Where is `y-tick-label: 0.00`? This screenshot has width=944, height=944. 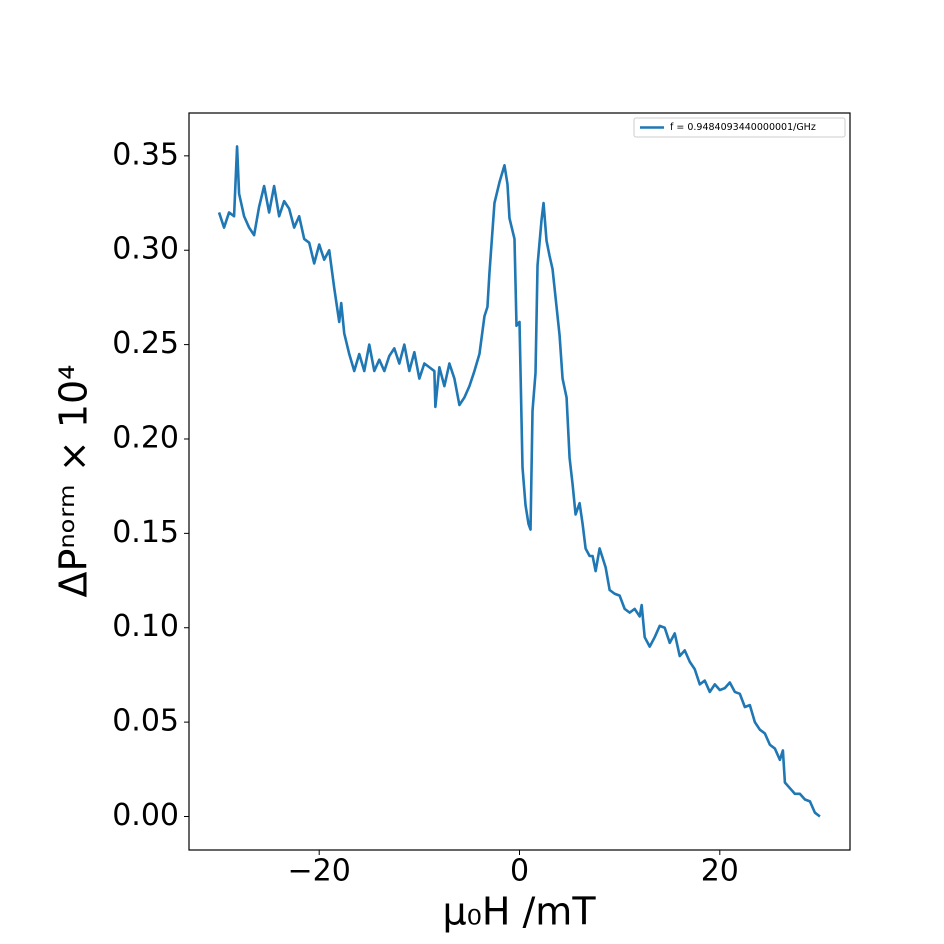
y-tick-label: 0.00 is located at coordinates (145, 815).